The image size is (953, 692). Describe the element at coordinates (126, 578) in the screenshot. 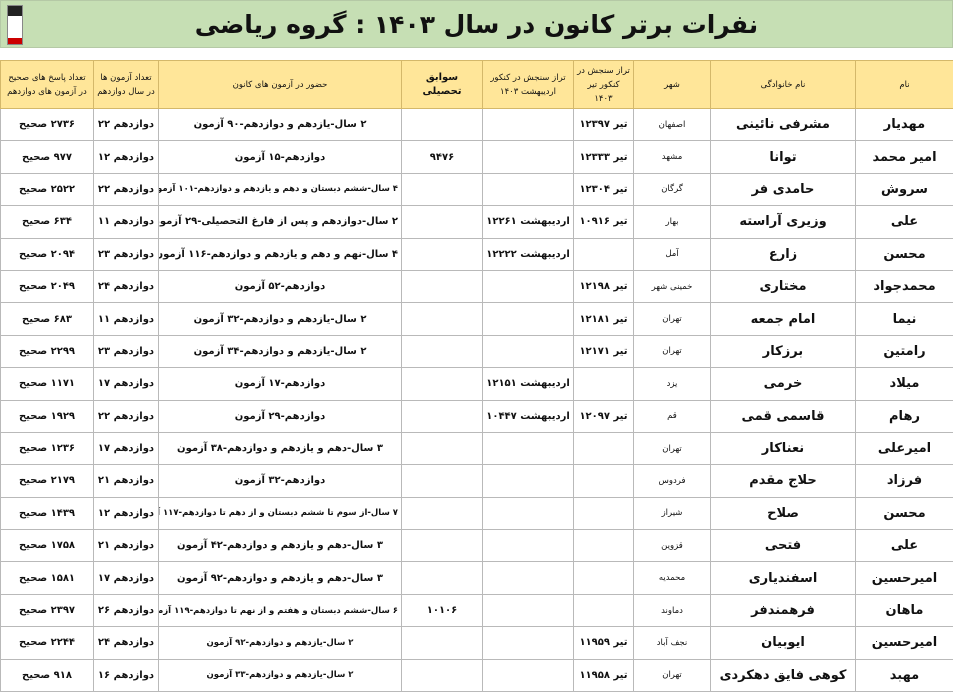

I see `cell-exam-count: دوازدهم ۱۷` at that location.